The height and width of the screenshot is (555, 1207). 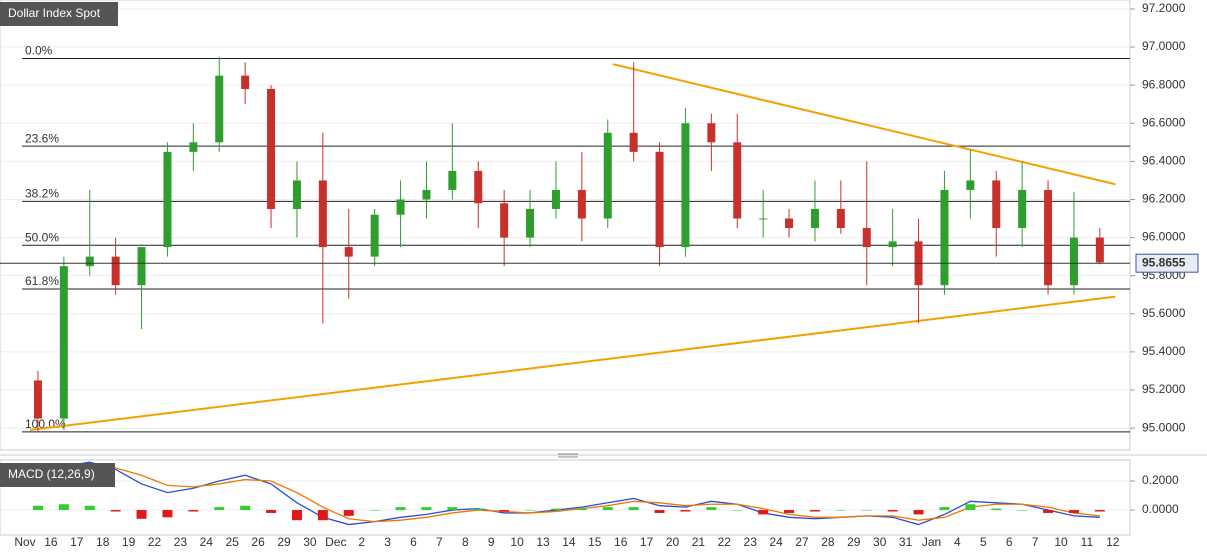 What do you see at coordinates (776, 542) in the screenshot?
I see `x-tick-label: 24` at bounding box center [776, 542].